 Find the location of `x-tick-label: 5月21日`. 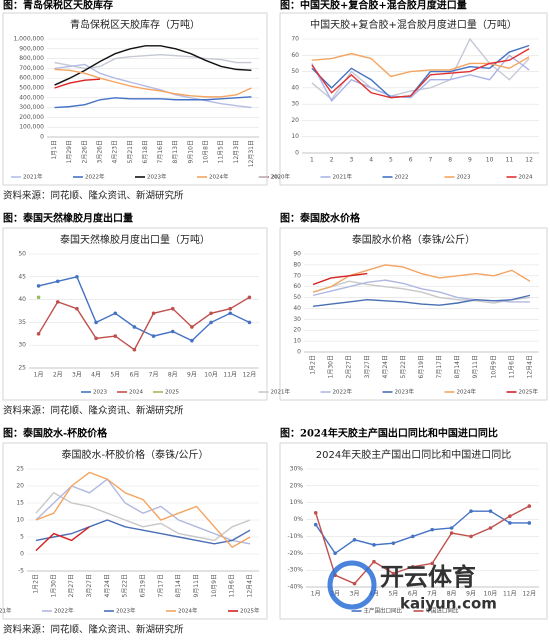

x-tick-label: 5月21日 is located at coordinates (130, 151).